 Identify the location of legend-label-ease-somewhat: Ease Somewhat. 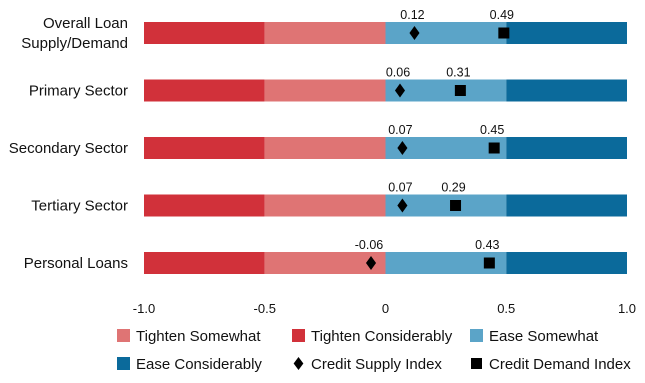
(544, 336).